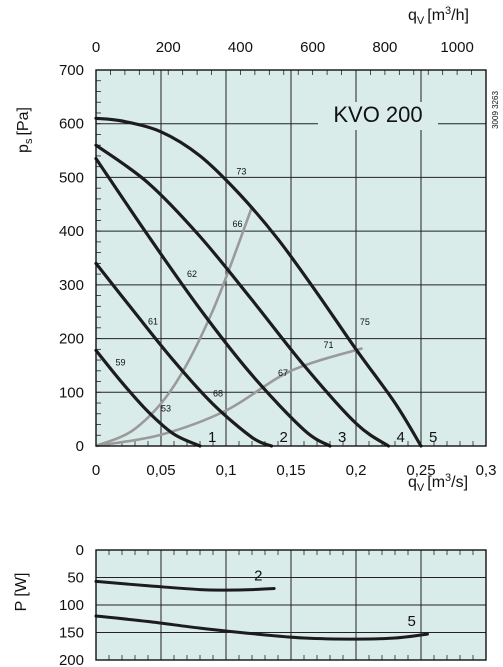 The image size is (503, 667). What do you see at coordinates (284, 437) in the screenshot?
I see `curve-label-2: 2` at bounding box center [284, 437].